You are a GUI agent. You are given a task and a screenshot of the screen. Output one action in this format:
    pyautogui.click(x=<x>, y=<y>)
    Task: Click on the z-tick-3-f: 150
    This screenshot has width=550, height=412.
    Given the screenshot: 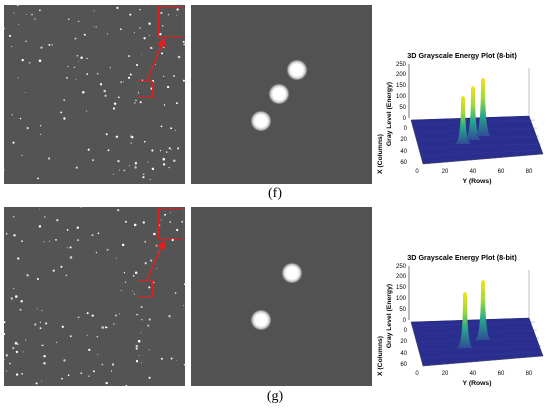 What is the action you would take?
    pyautogui.click(x=401, y=86)
    